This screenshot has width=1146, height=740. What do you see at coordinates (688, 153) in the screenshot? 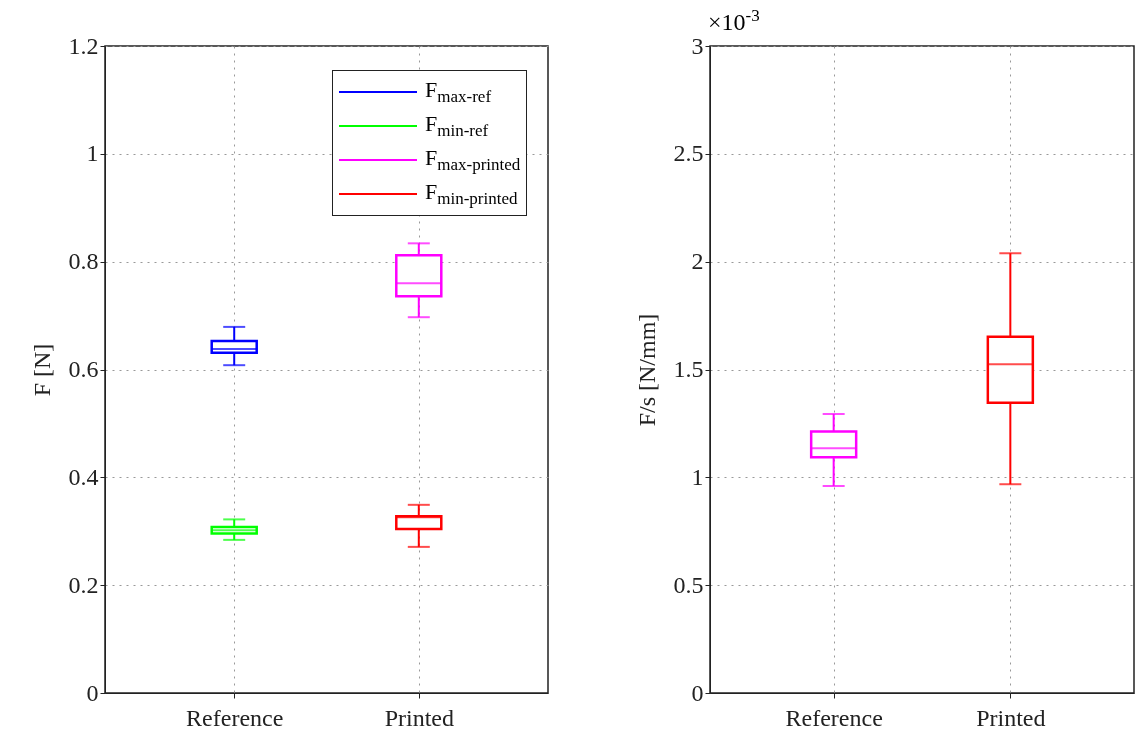
I see `y-tick-label: 2.5` at bounding box center [688, 153].